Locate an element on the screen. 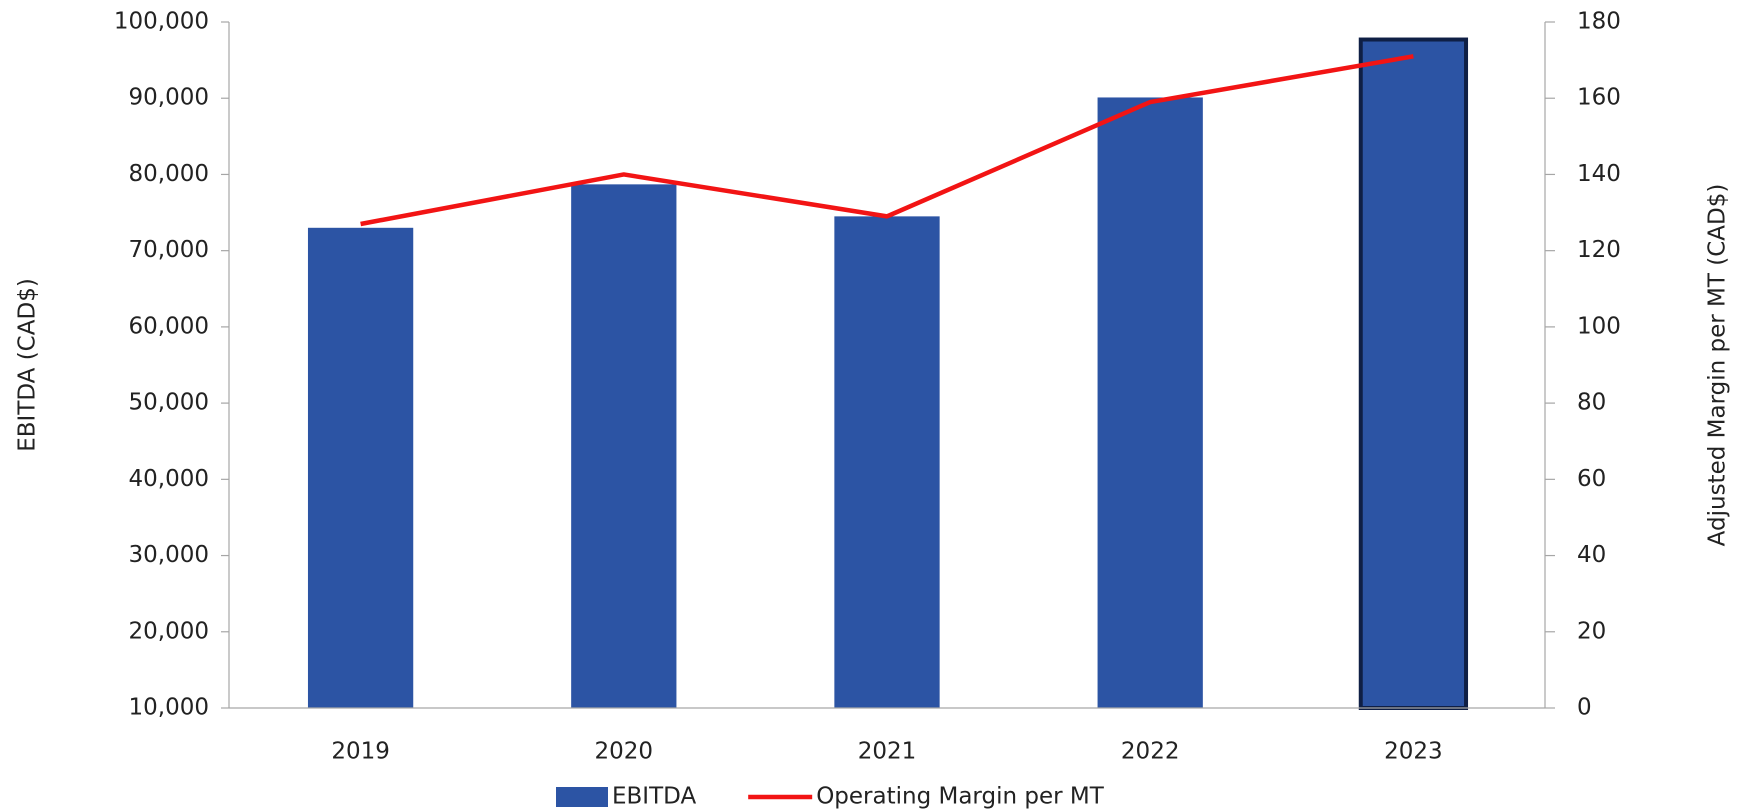 This screenshot has height=812, width=1742. y-tick-label: 30,000 is located at coordinates (169, 555).